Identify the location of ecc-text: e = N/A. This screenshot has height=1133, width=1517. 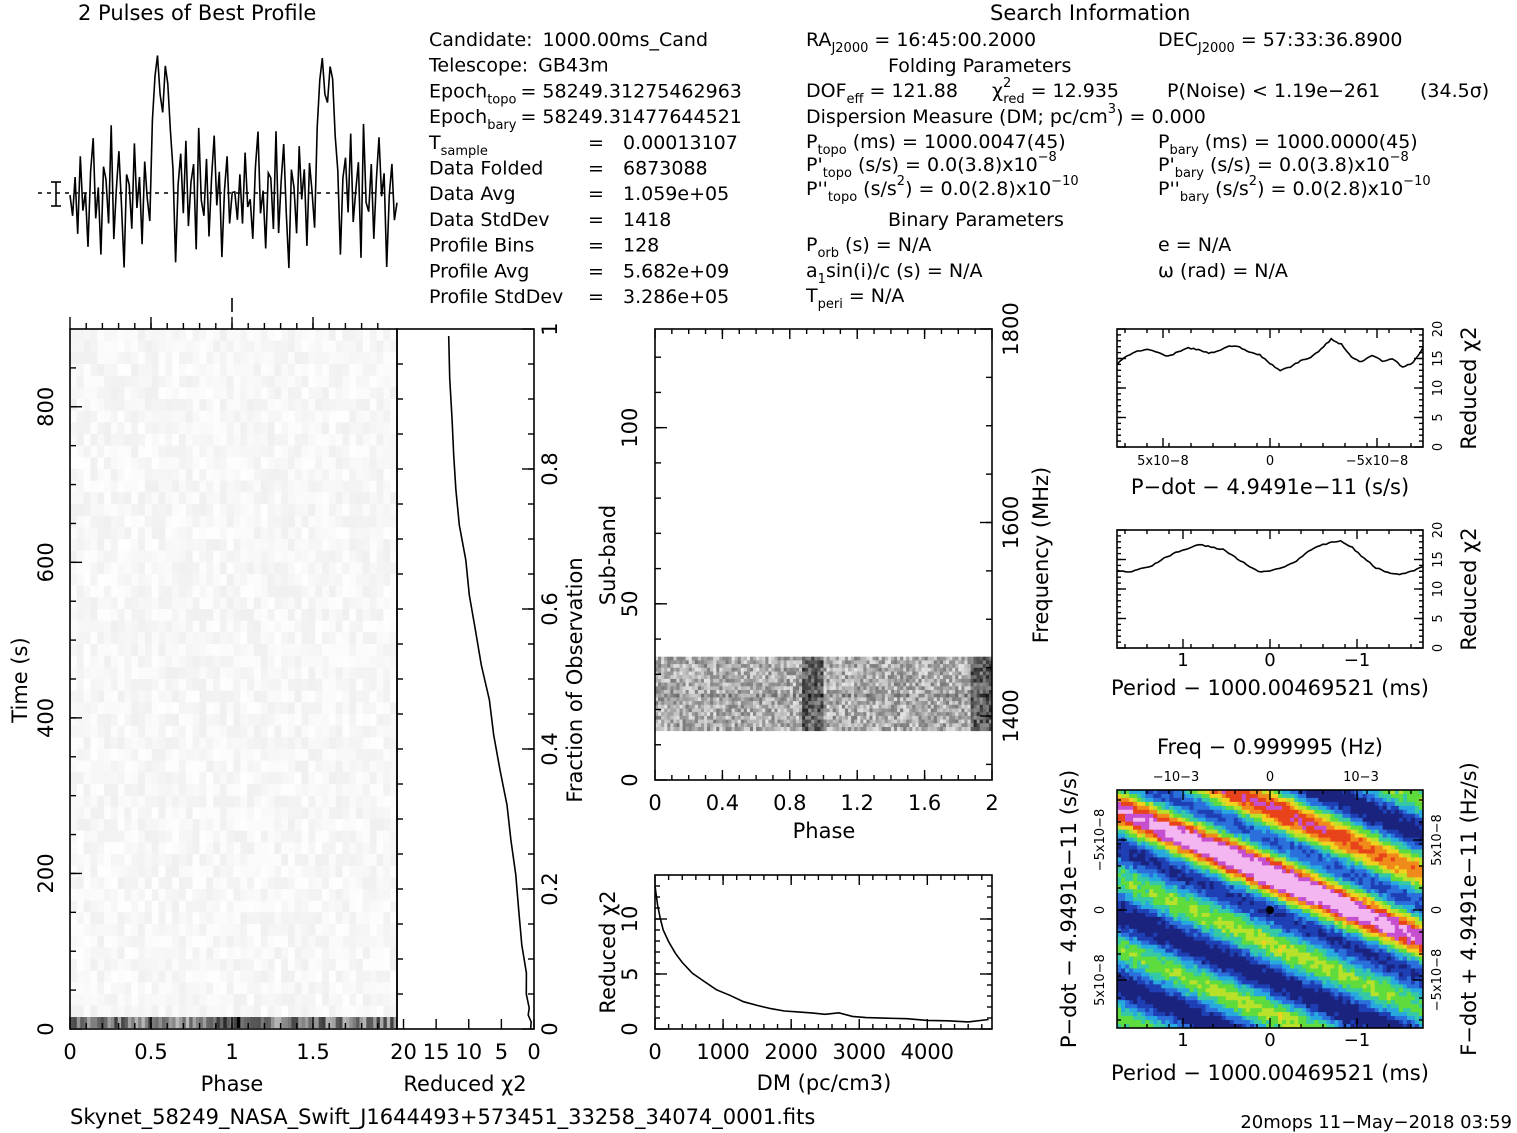
(1194, 245).